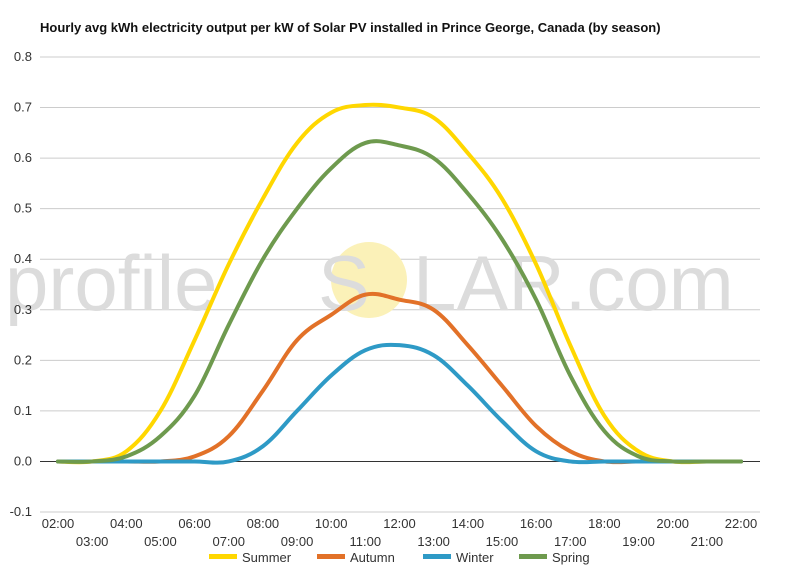 The height and width of the screenshot is (570, 800). What do you see at coordinates (111, 283) in the screenshot?
I see `watermark-text-left: profile` at bounding box center [111, 283].